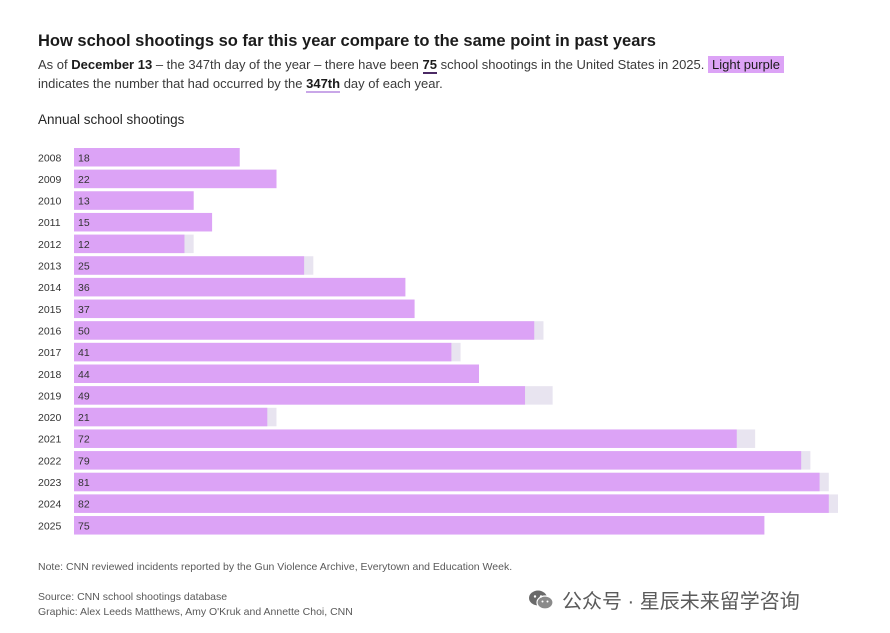  What do you see at coordinates (50, 158) in the screenshot?
I see `year-label-2008: 2008` at bounding box center [50, 158].